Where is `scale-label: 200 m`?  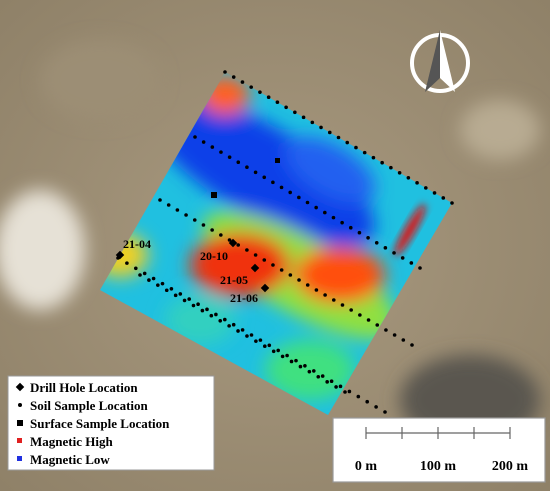
scale-label: 200 m is located at coordinates (510, 466).